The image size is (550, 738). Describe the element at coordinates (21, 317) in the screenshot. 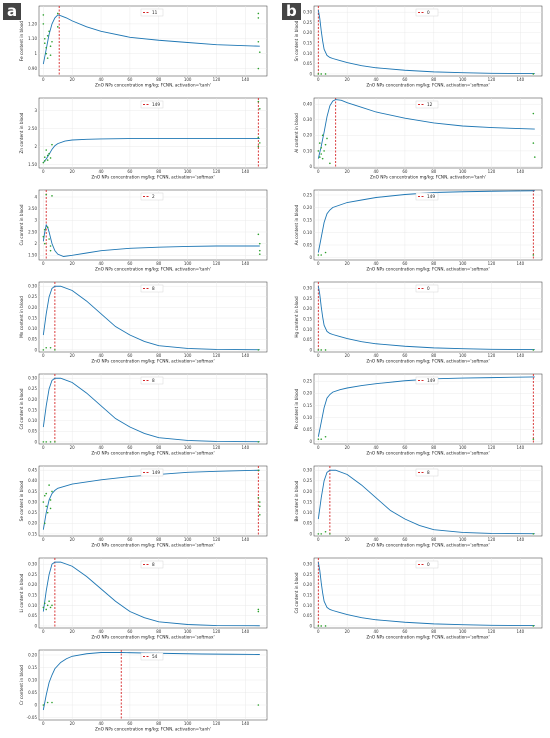

I see `y-axis-label: Mn content in blood` at that location.